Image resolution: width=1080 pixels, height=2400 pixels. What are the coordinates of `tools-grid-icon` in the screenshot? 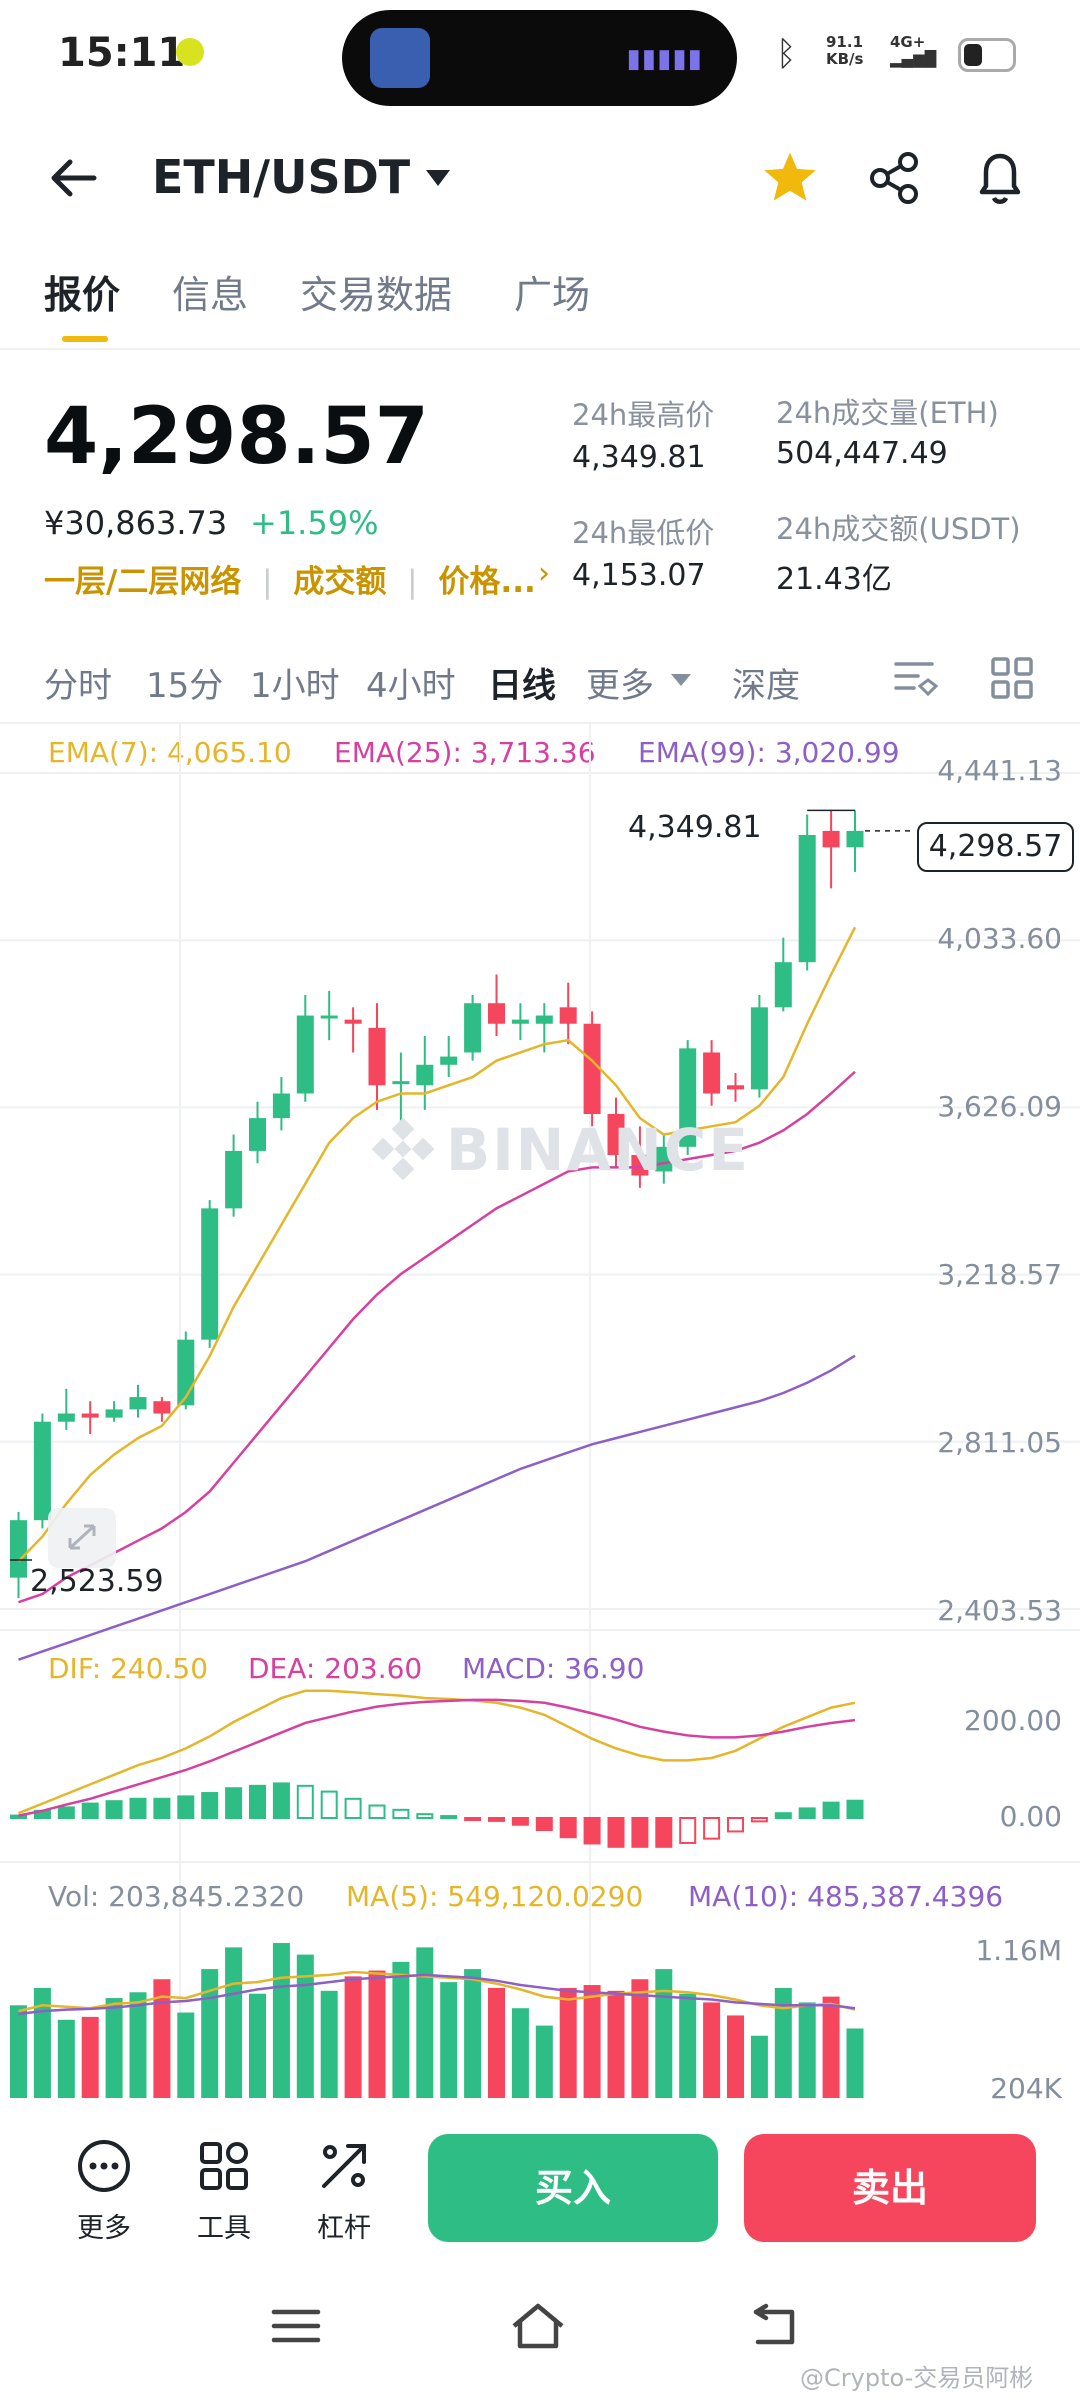 It's located at (224, 2172).